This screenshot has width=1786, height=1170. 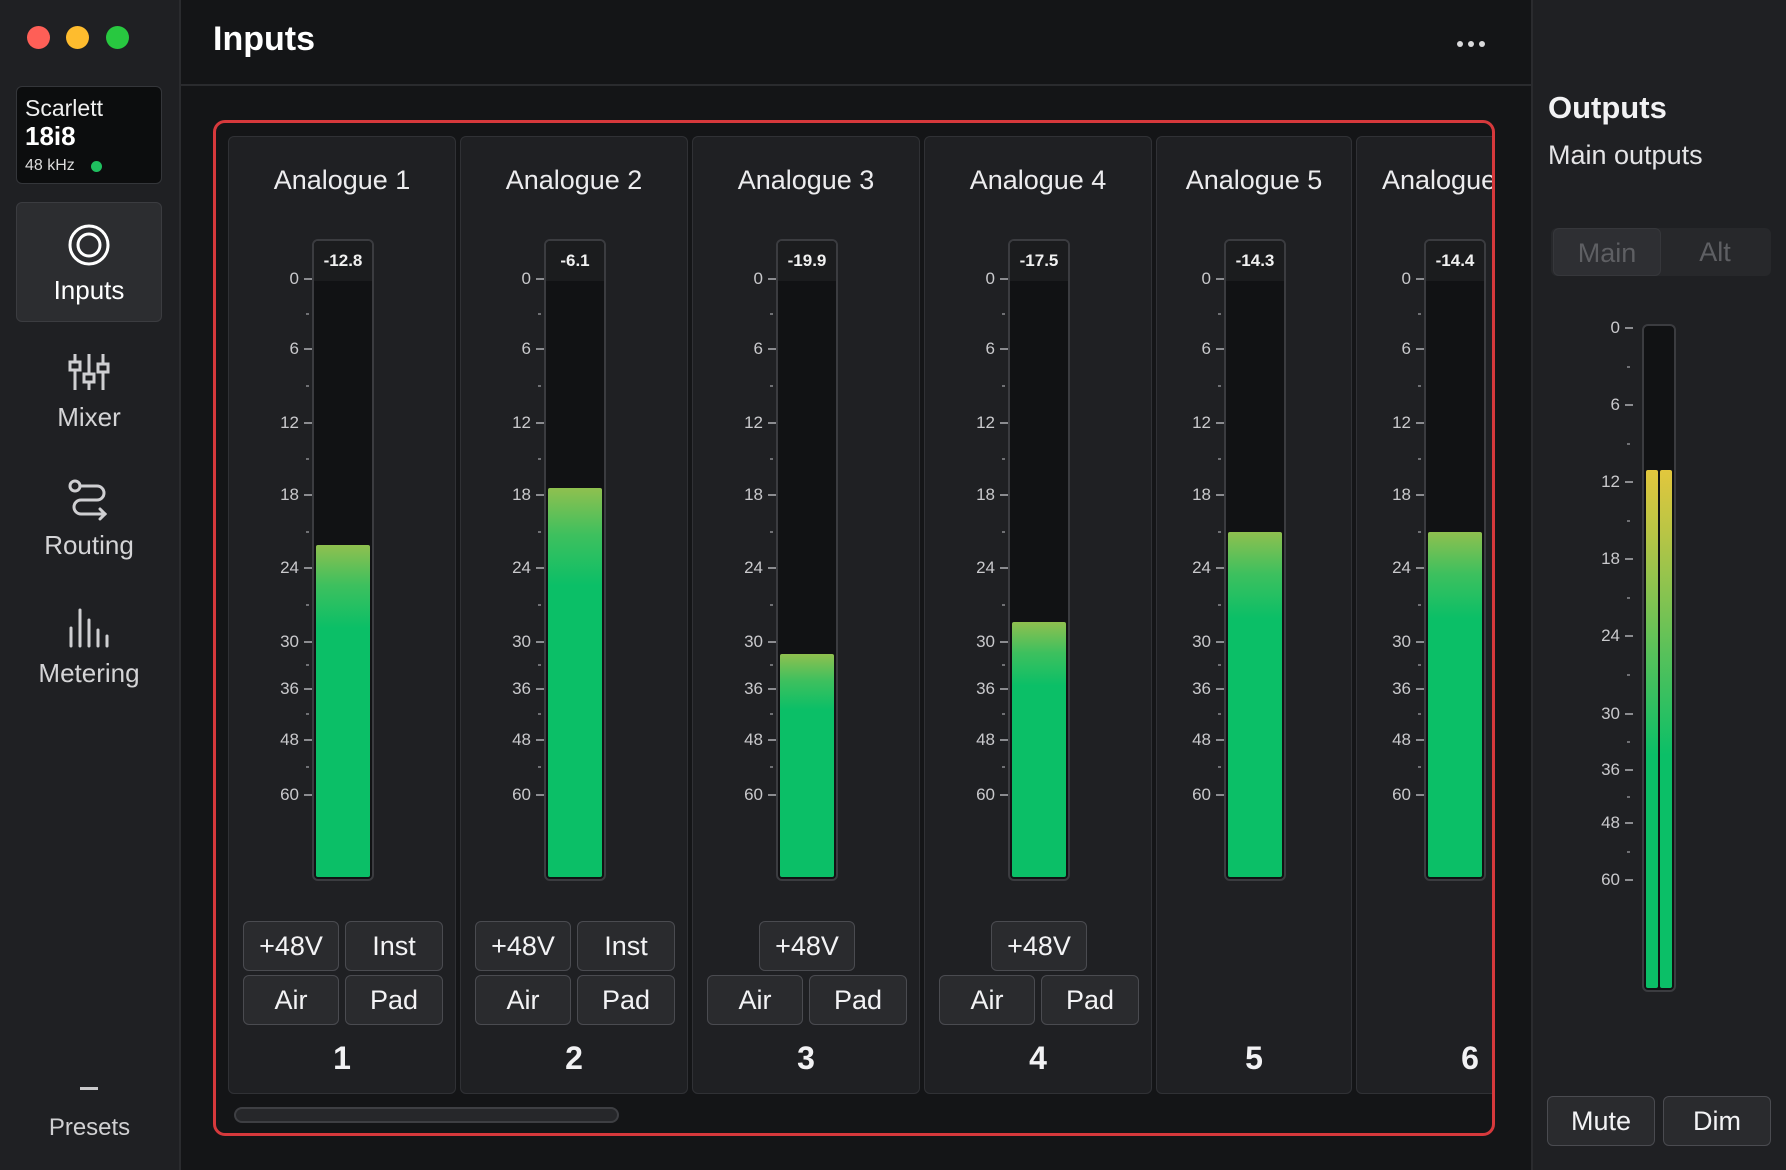 What do you see at coordinates (806, 1058) in the screenshot?
I see `input-number: 3` at bounding box center [806, 1058].